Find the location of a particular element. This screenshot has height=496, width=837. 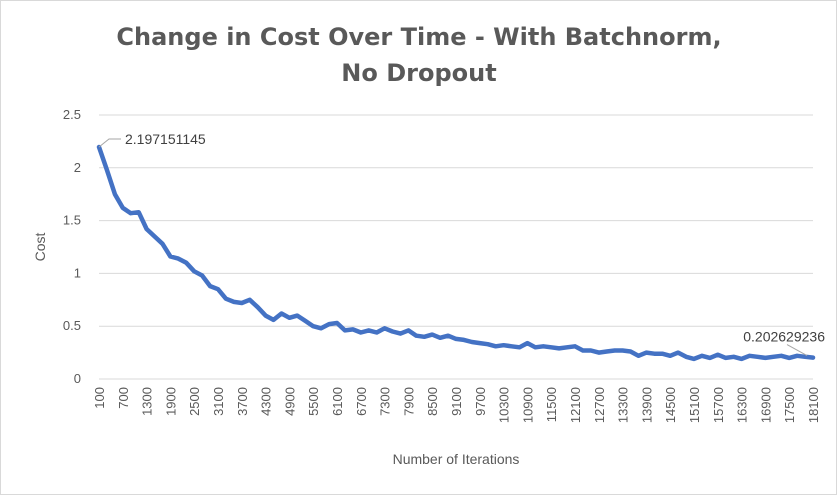

y-tick-labels: 0 0.5 1 1.5 2 2.5 is located at coordinates (72, 246).